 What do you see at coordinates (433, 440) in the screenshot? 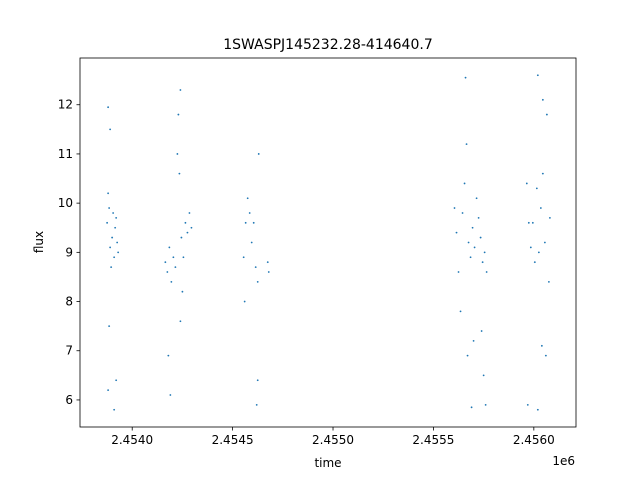
I see `x-tick-label: 2.4555` at bounding box center [433, 440].